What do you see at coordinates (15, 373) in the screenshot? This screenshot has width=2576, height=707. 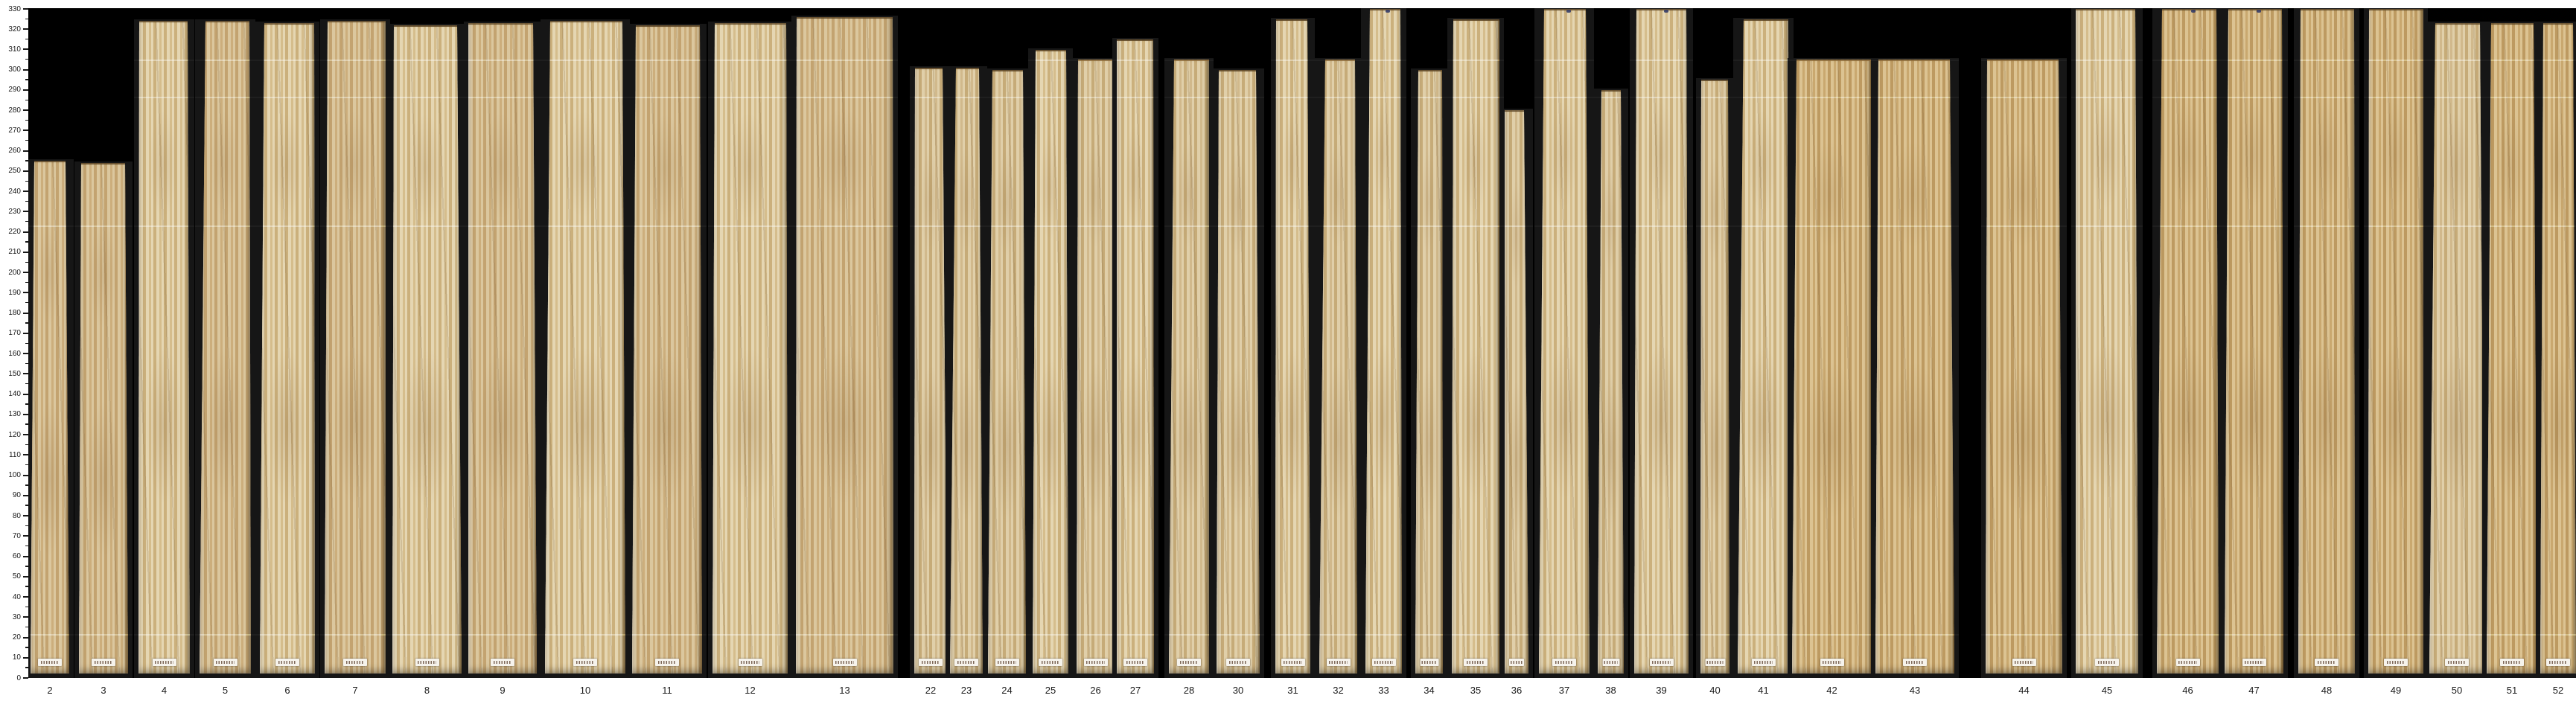 I see `ruler-tick-label: 150` at bounding box center [15, 373].